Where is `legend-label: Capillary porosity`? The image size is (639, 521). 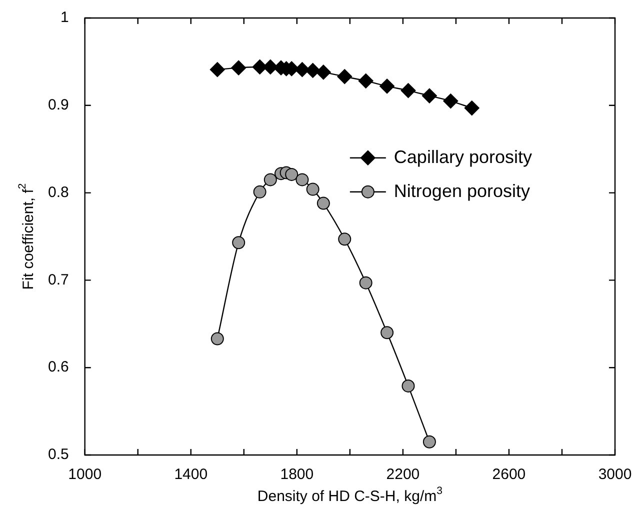 legend-label: Capillary porosity is located at coordinates (463, 156).